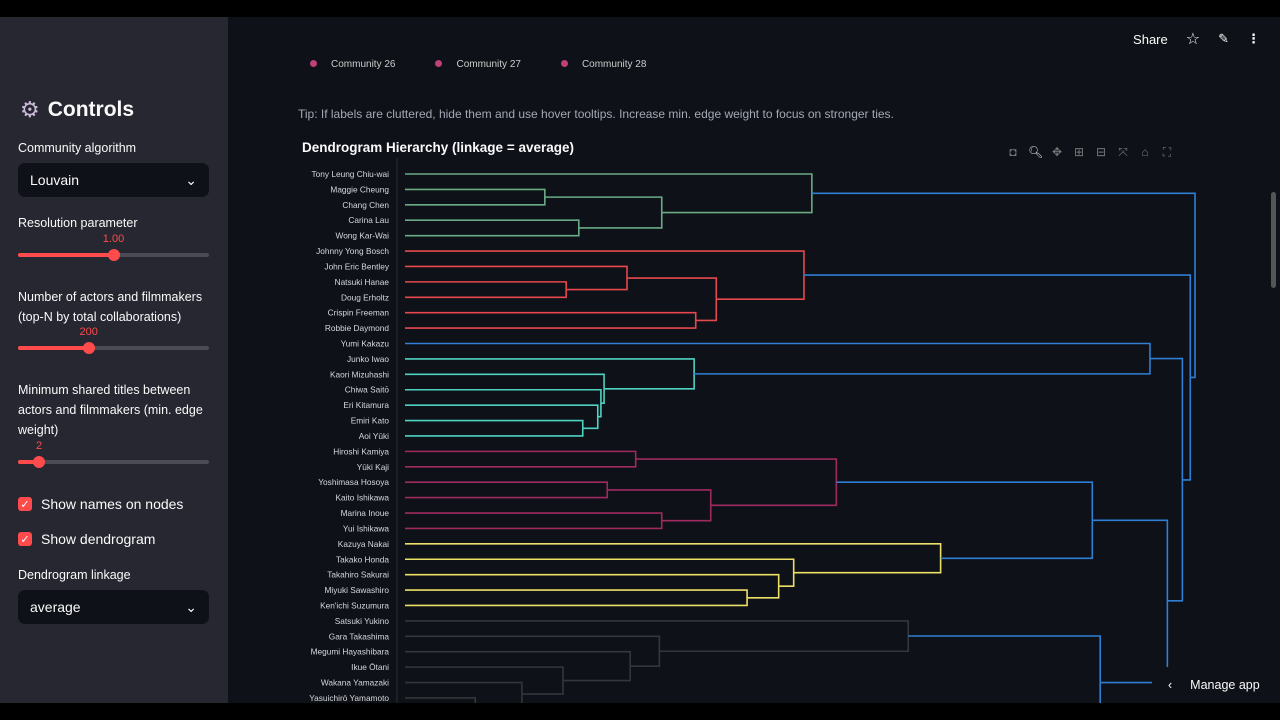 This screenshot has width=1280, height=720. I want to click on leaf-label: Eri Kitamura, so click(366, 405).